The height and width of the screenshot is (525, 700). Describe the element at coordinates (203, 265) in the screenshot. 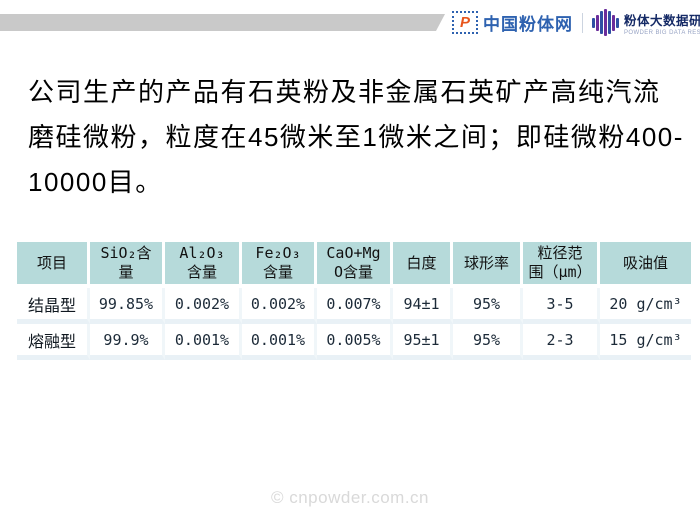

I see `column-header-al2o3: Al₂O₃ 含量` at that location.